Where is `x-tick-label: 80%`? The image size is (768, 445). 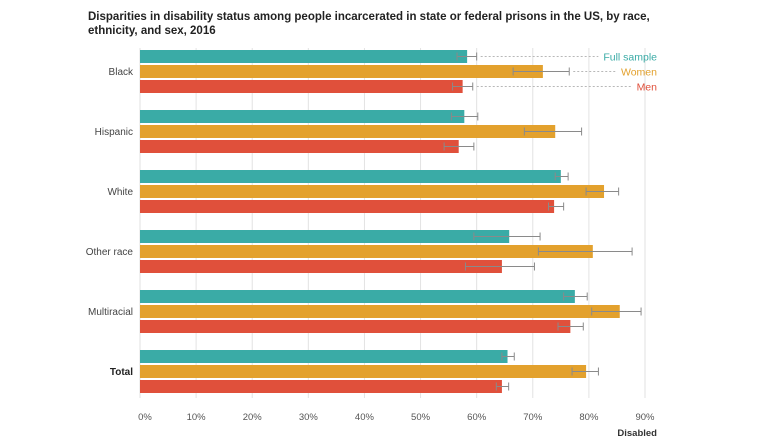 x-tick-label: 80% is located at coordinates (589, 417).